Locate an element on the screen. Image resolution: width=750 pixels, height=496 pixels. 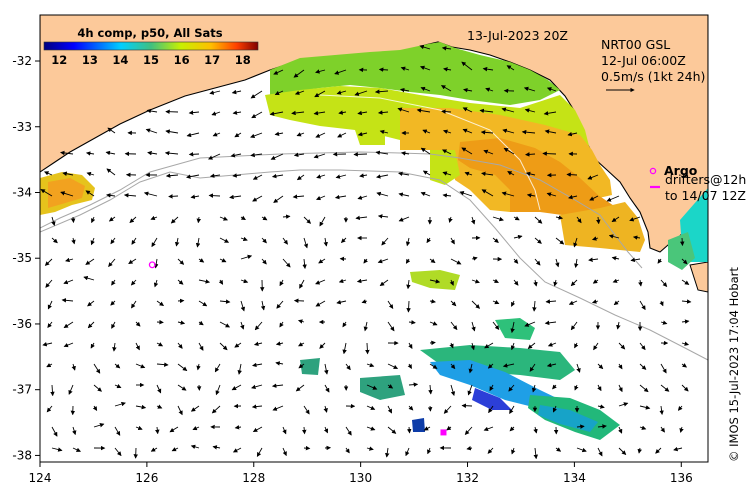
x-tick-label: 124 is located at coordinates (40, 478).